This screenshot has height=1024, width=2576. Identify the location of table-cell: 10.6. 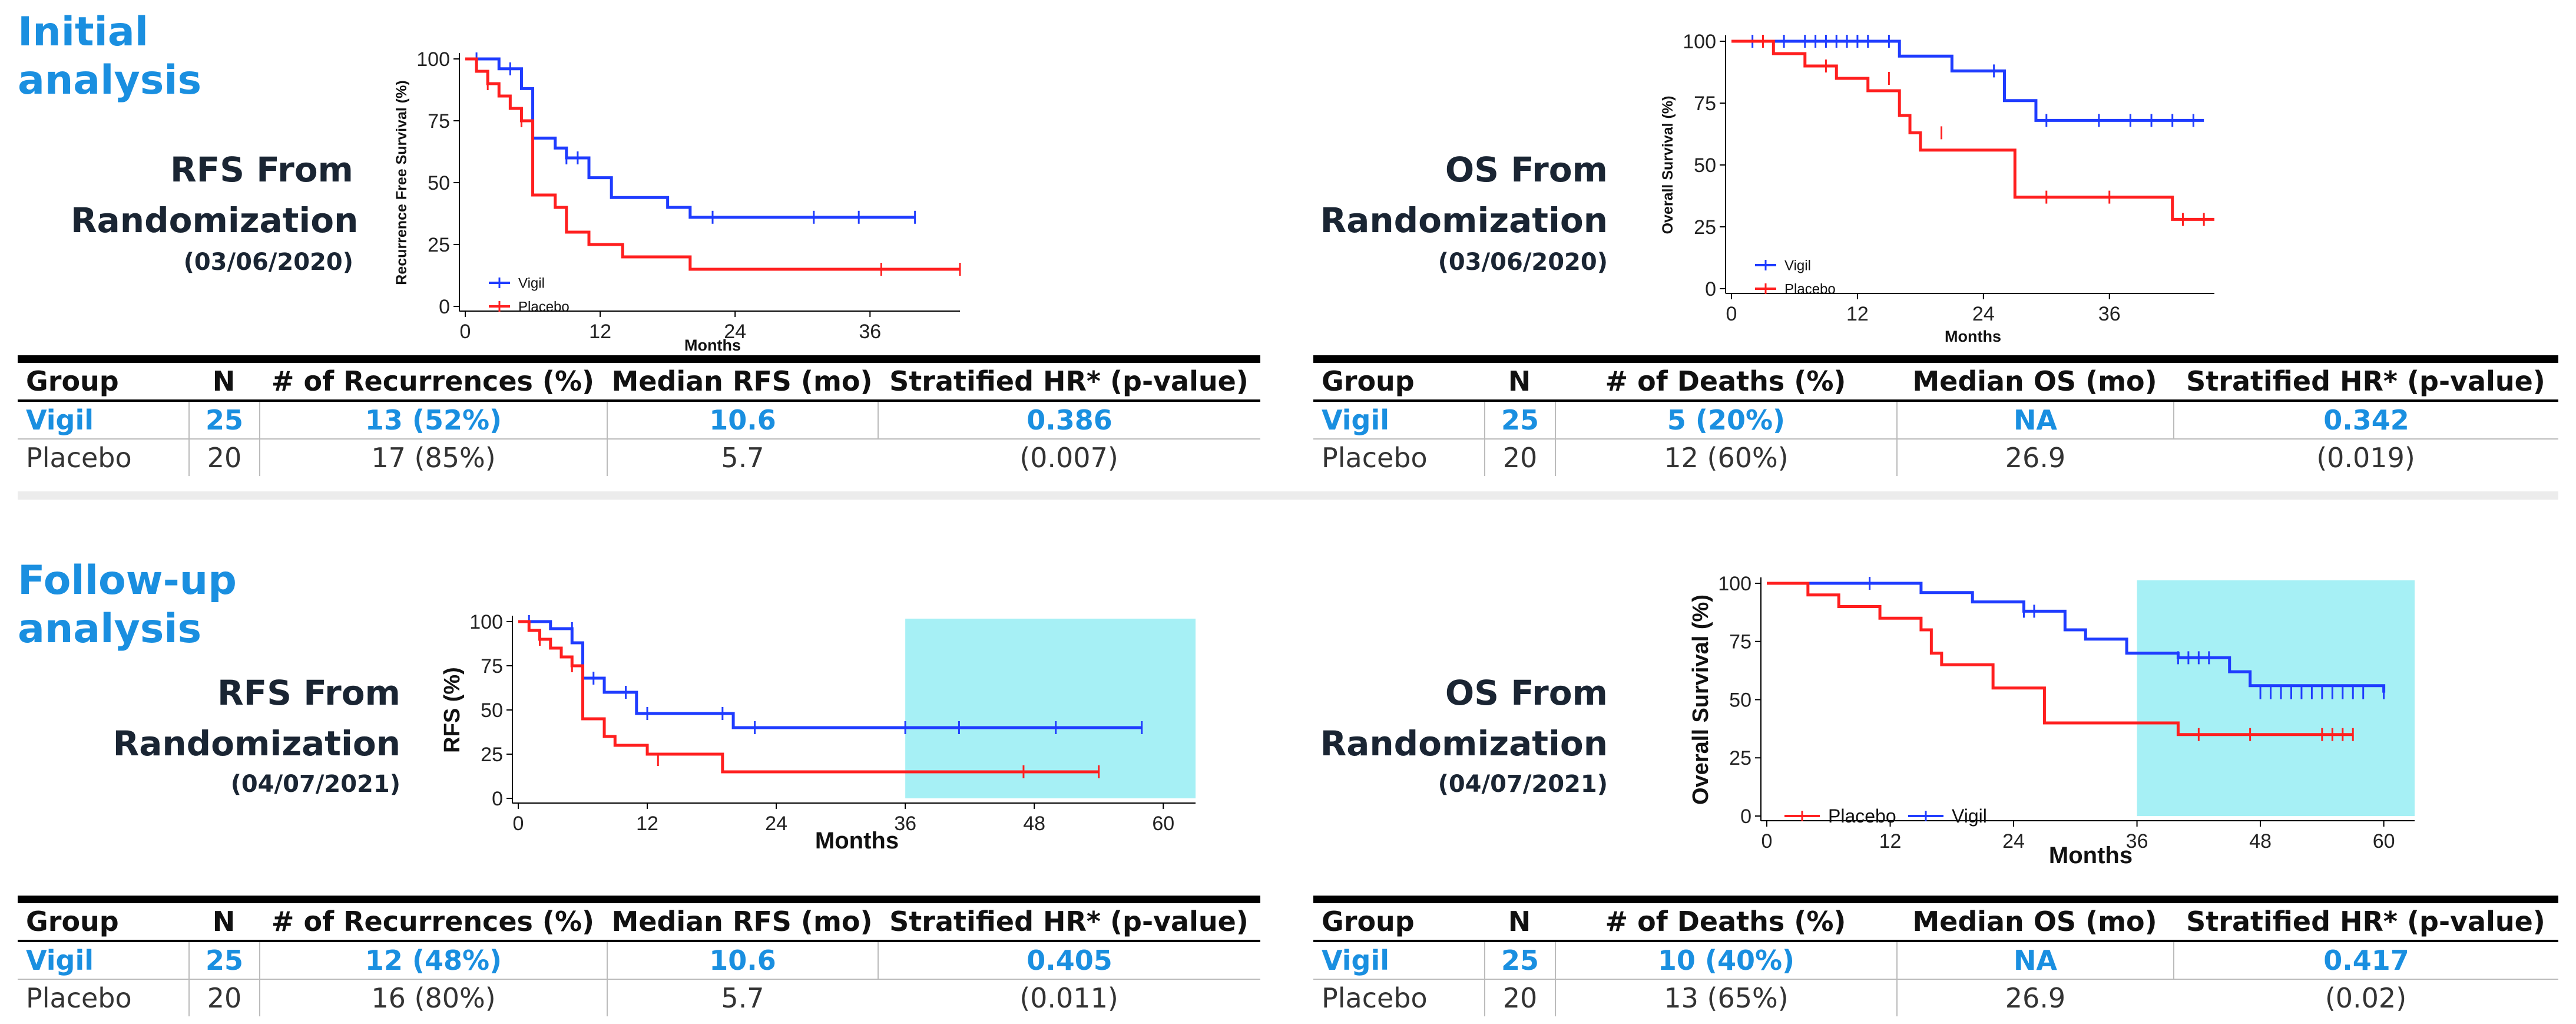
(742, 420).